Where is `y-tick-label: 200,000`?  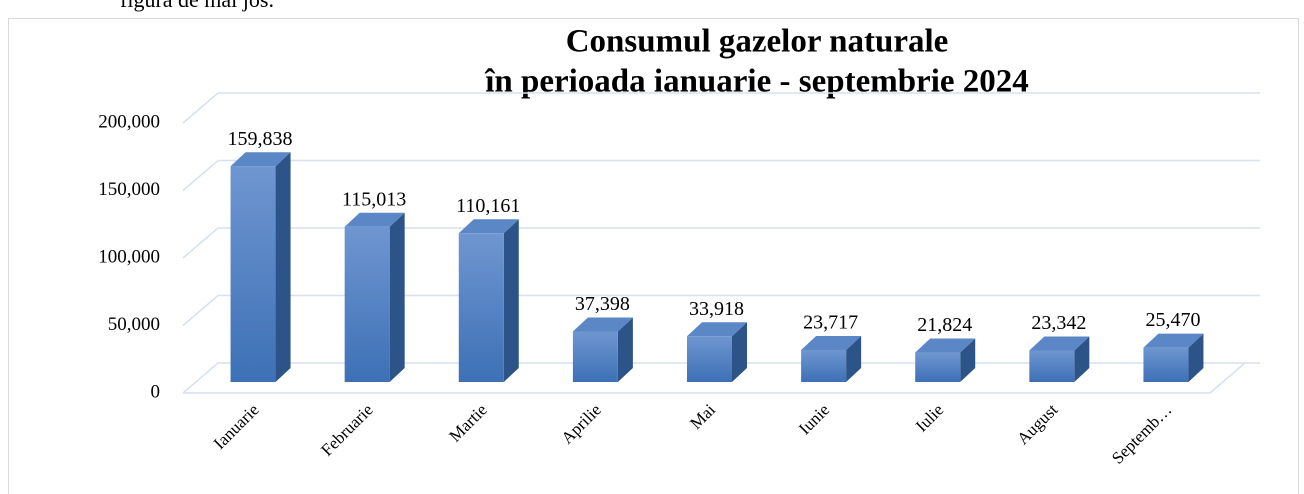
y-tick-label: 200,000 is located at coordinates (129, 121).